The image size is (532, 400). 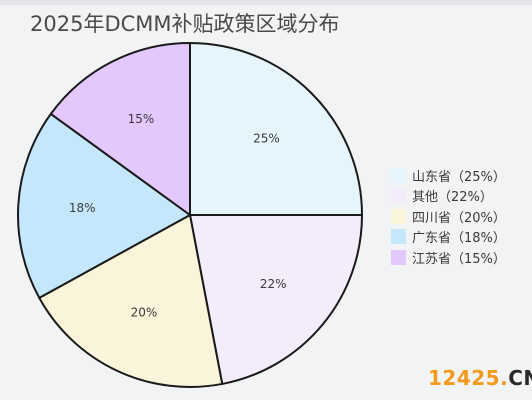 I want to click on slice-label-3: 20%, so click(x=144, y=313).